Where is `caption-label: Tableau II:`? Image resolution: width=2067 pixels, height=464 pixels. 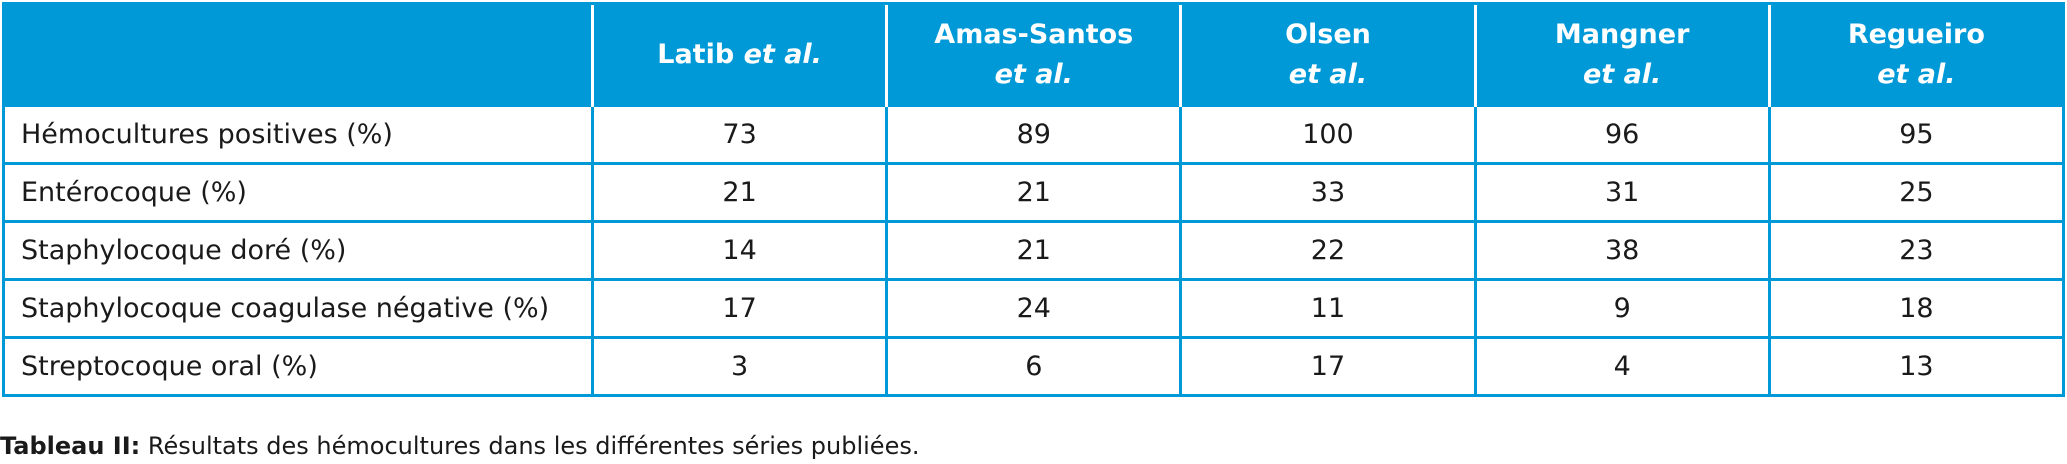 caption-label: Tableau II: is located at coordinates (70, 446).